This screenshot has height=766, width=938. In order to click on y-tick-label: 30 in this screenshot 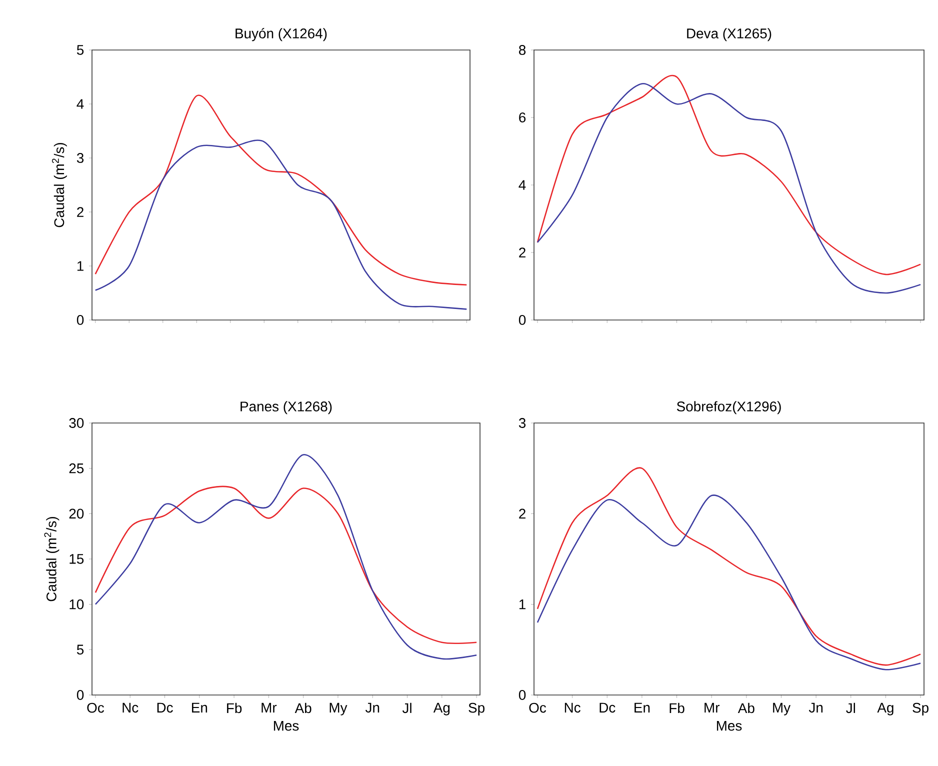, I will do `click(76, 423)`.